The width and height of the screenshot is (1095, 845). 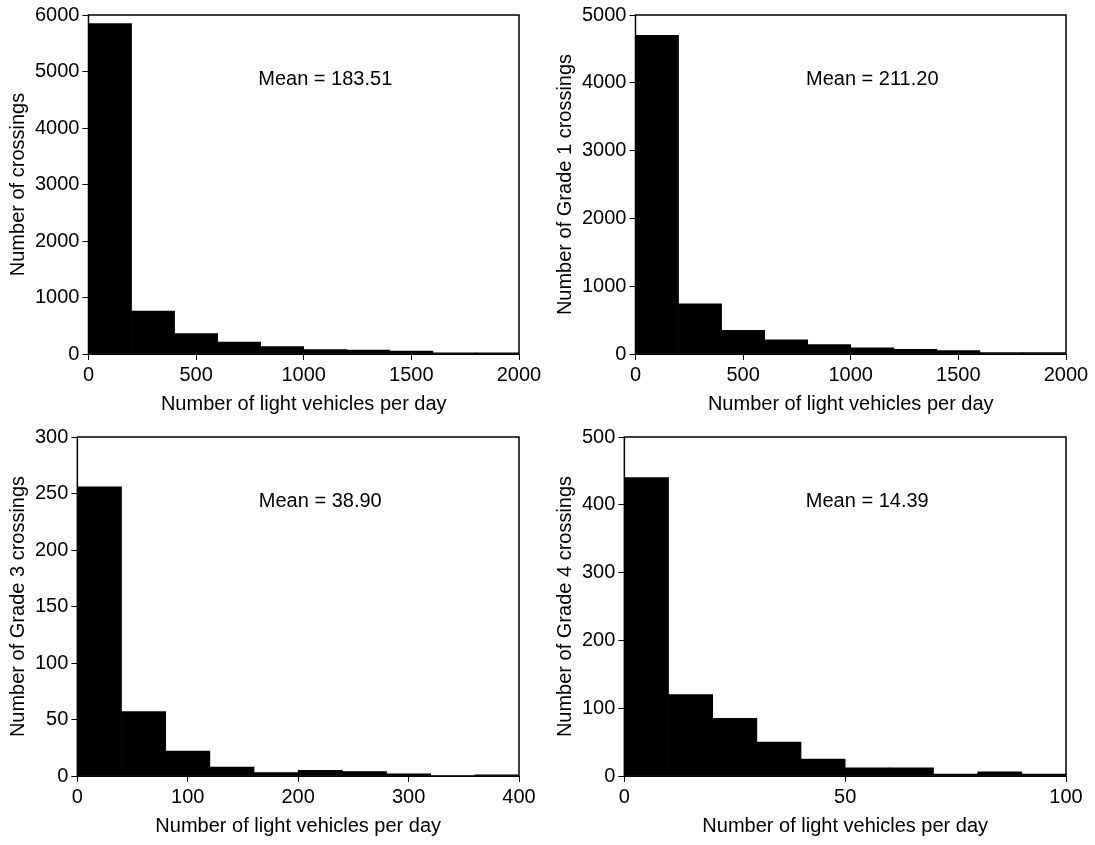 What do you see at coordinates (320, 499) in the screenshot?
I see `annotation: Mean = 38.90` at bounding box center [320, 499].